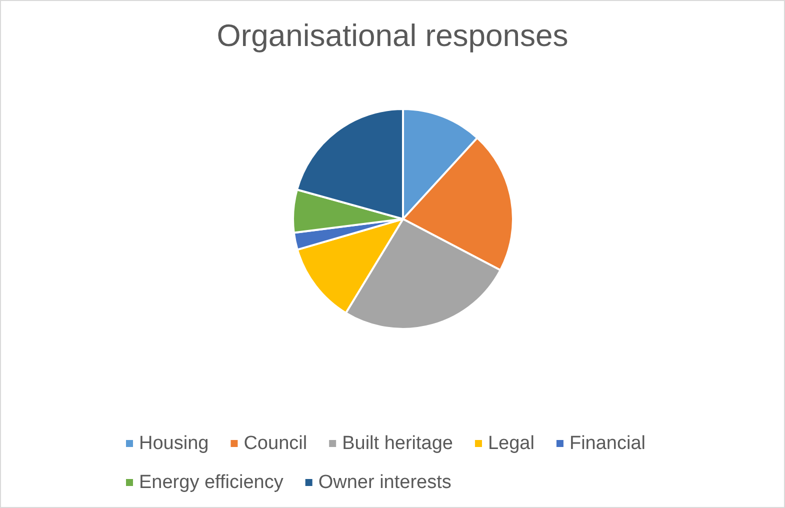 The image size is (785, 508). What do you see at coordinates (385, 482) in the screenshot?
I see `legend-label: Owner interests` at bounding box center [385, 482].